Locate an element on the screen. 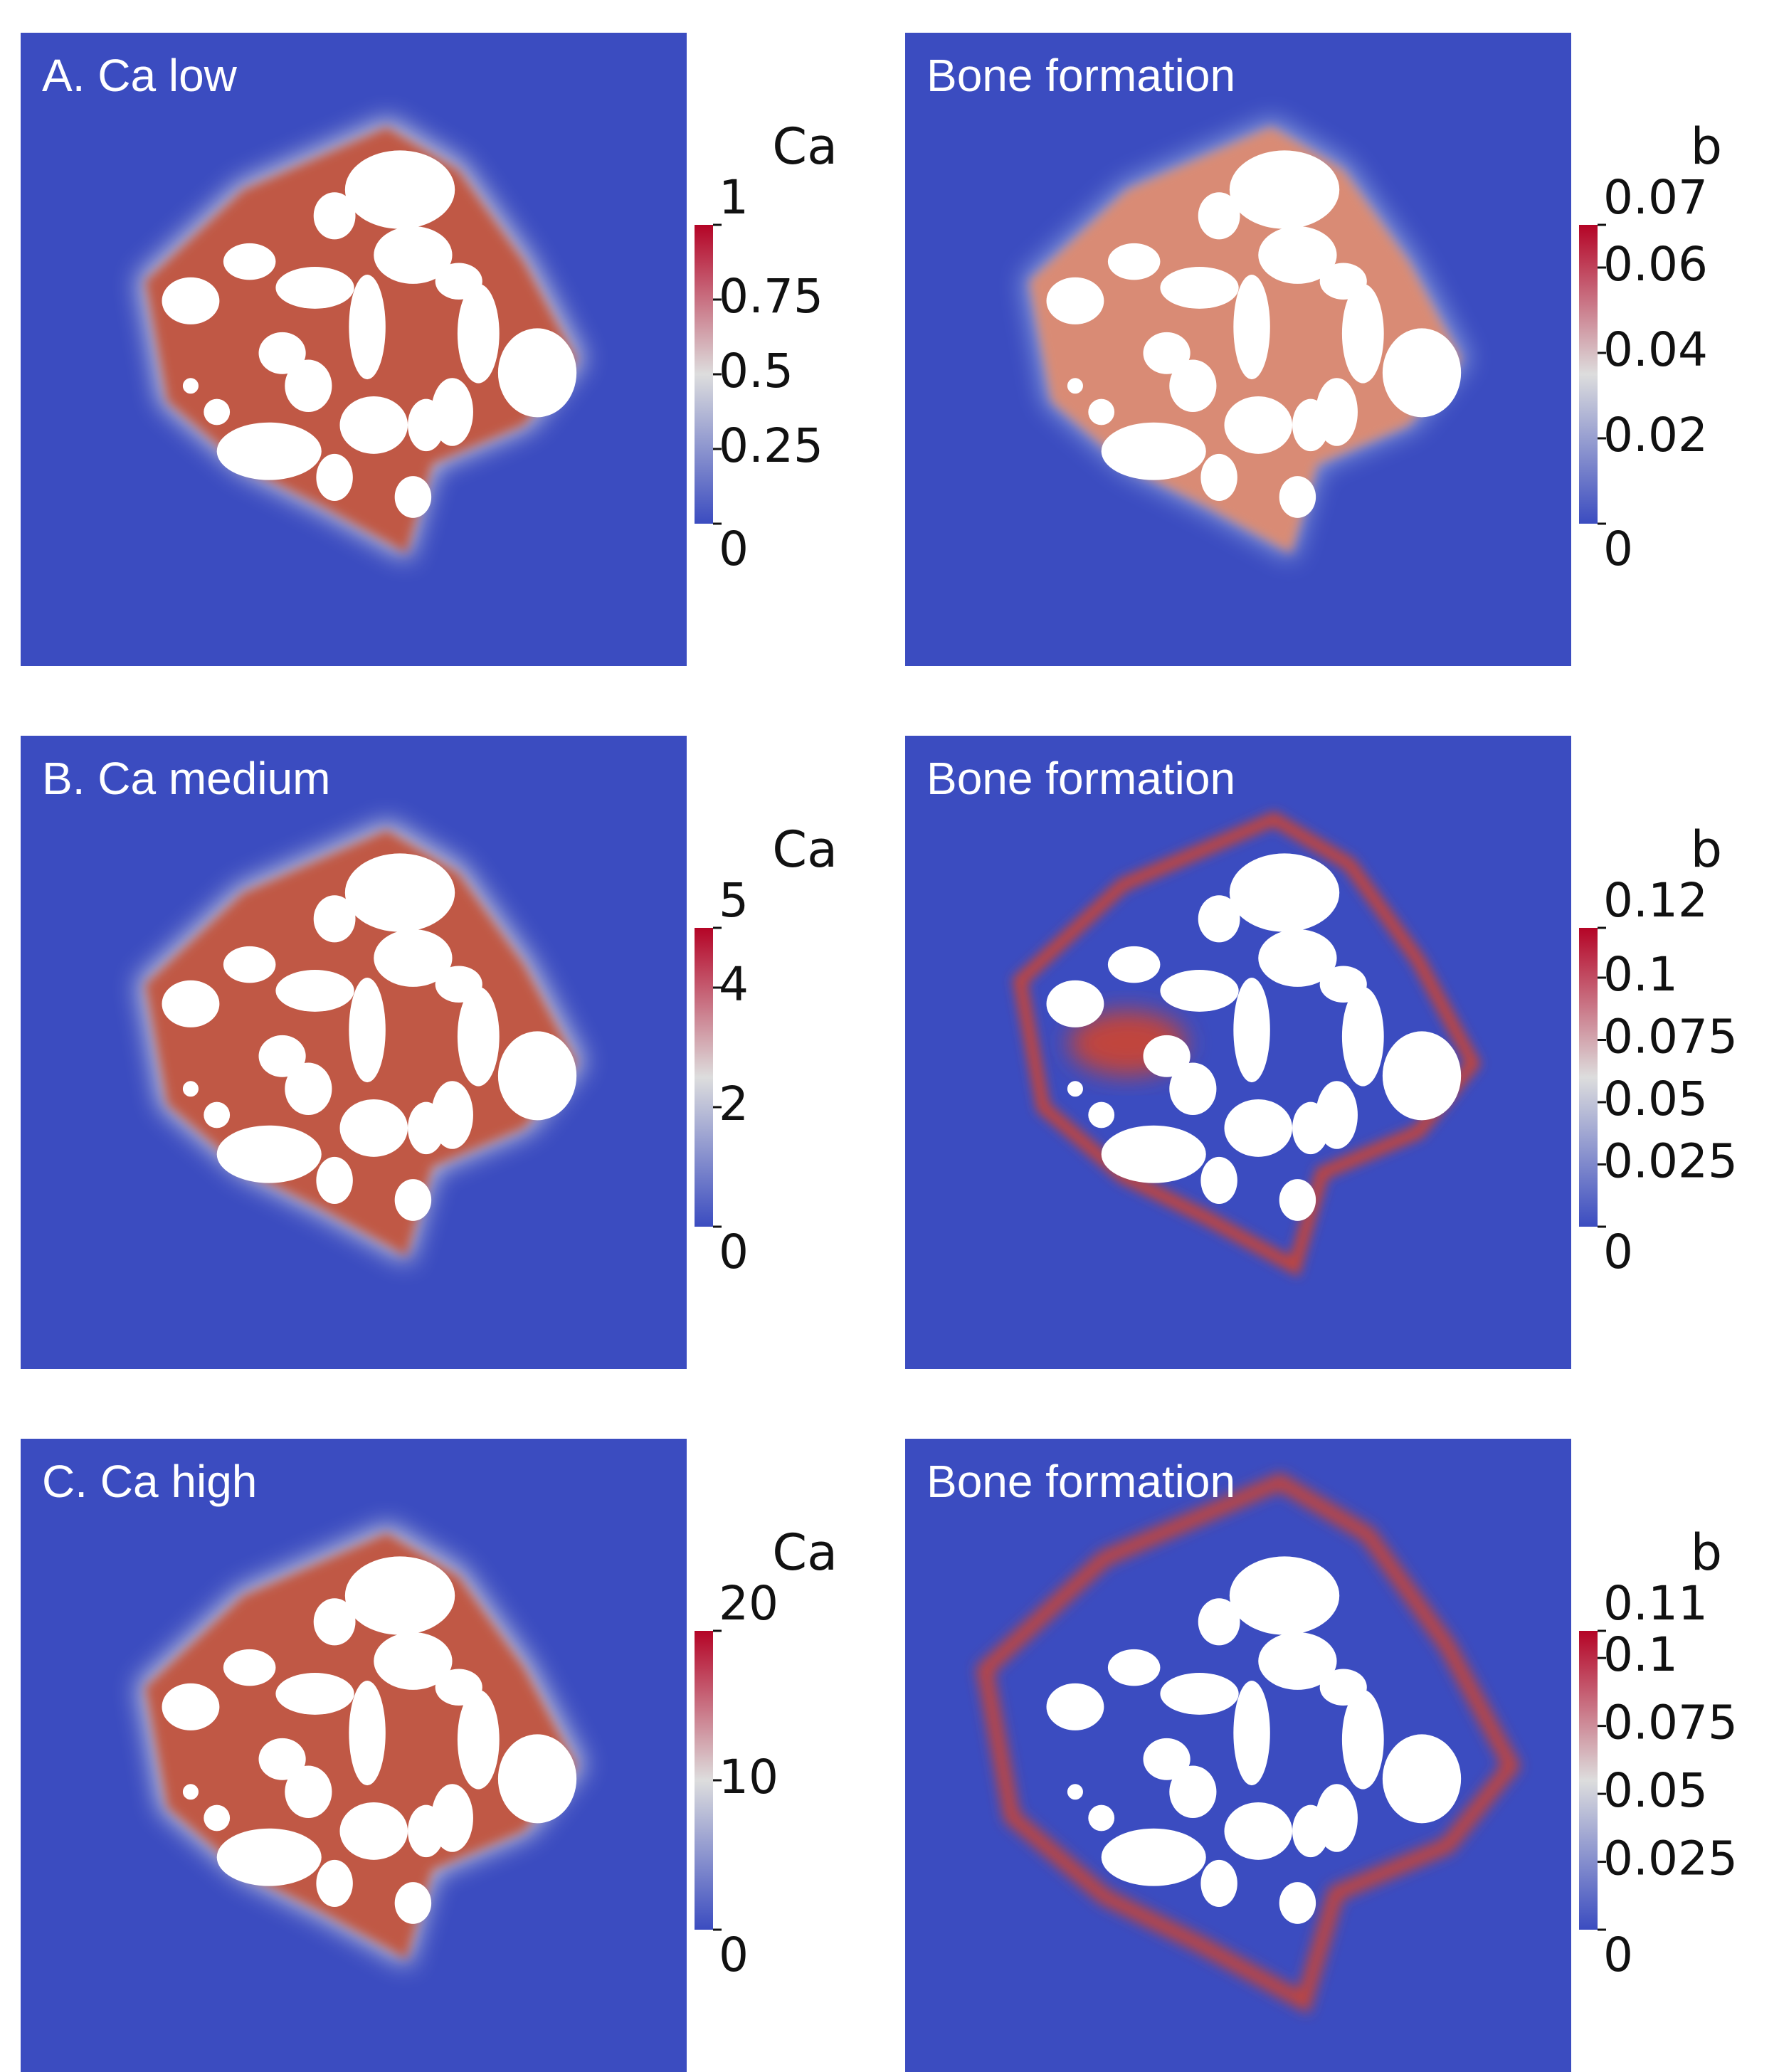 The height and width of the screenshot is (2072, 1779). panel: C. Ca high Ca 0 10 20 is located at coordinates (429, 1755).